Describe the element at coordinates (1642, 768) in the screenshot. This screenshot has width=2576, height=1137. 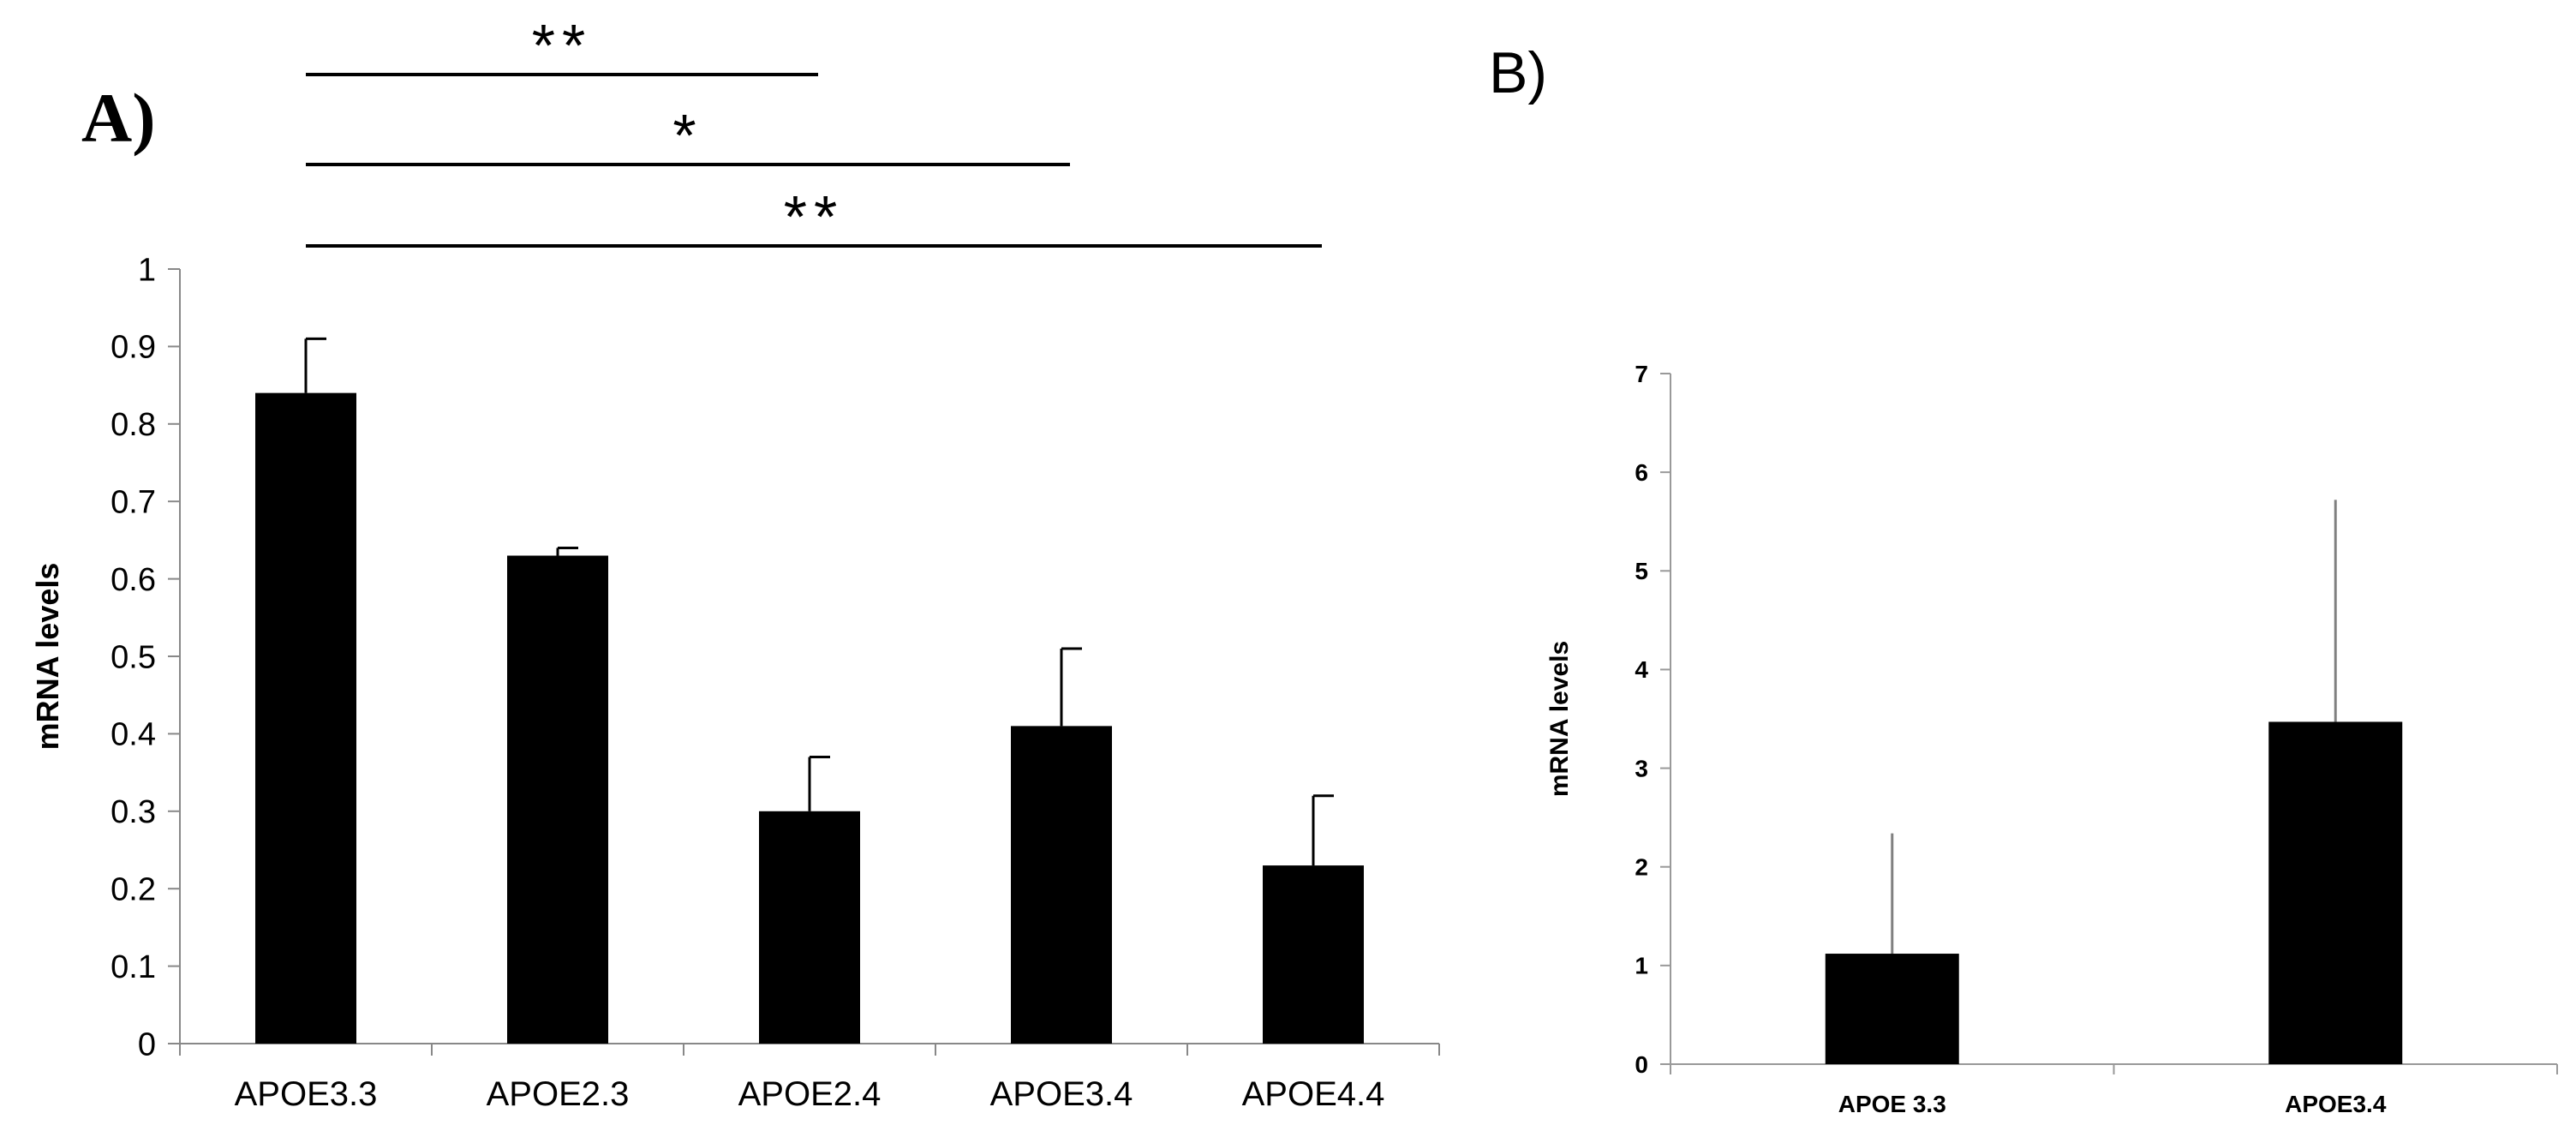
I see `y-tick-label: 3` at that location.